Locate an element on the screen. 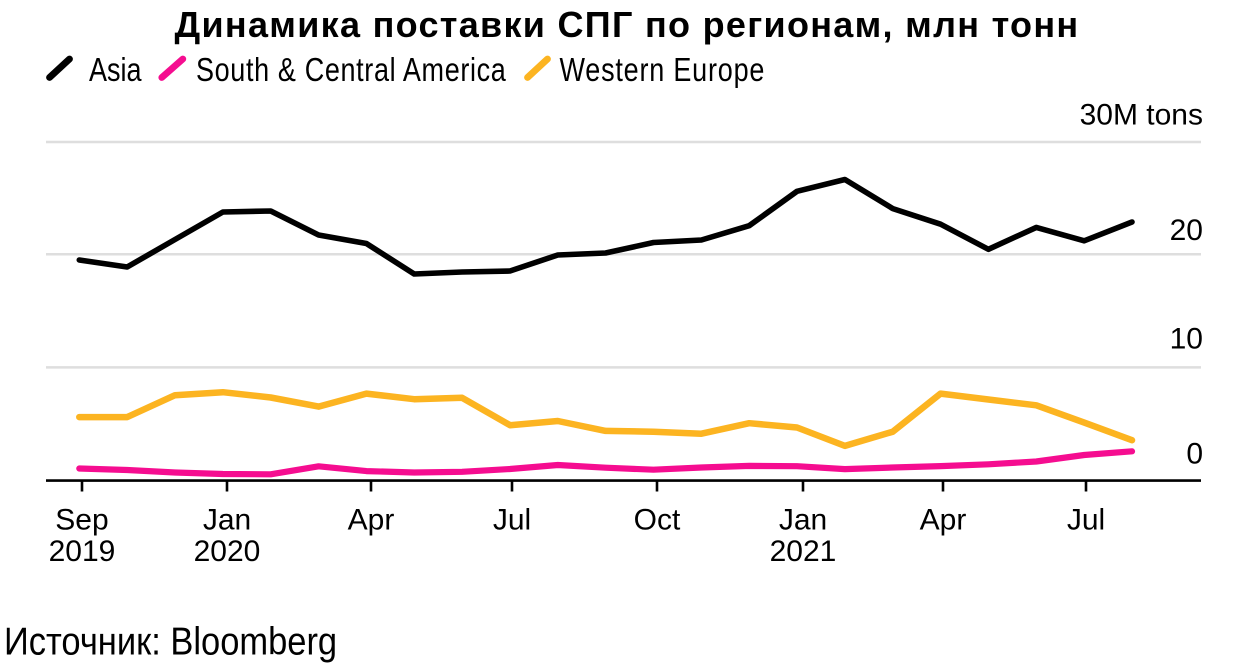 This screenshot has width=1238, height=672. svg-text: South & Central America is located at coordinates (351, 70).